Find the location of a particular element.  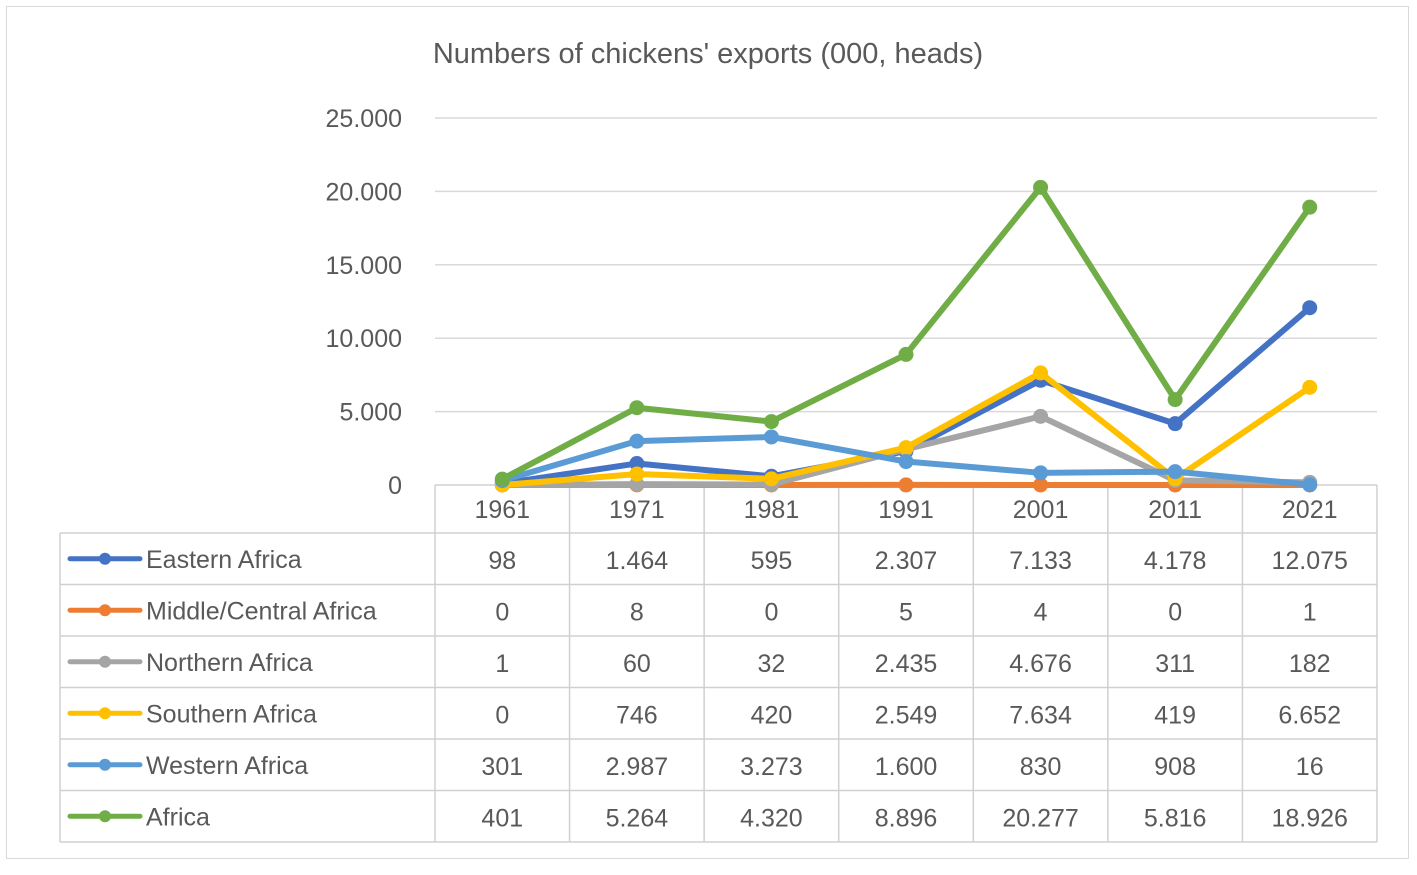

y-tick-label: 0 is located at coordinates (395, 486).